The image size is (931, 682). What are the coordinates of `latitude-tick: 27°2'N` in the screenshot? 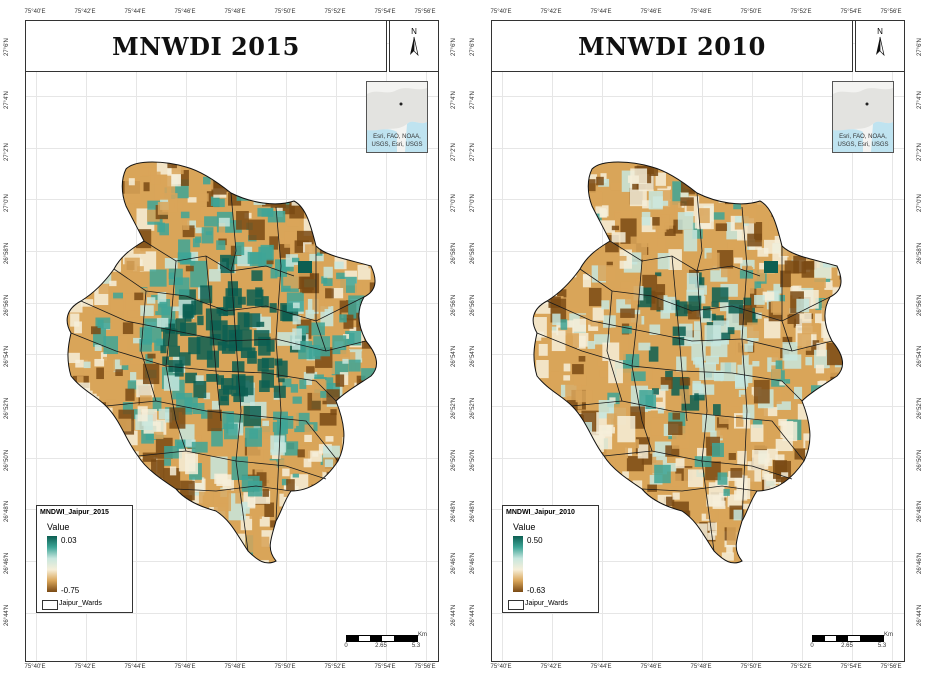 It's located at (454, 152).